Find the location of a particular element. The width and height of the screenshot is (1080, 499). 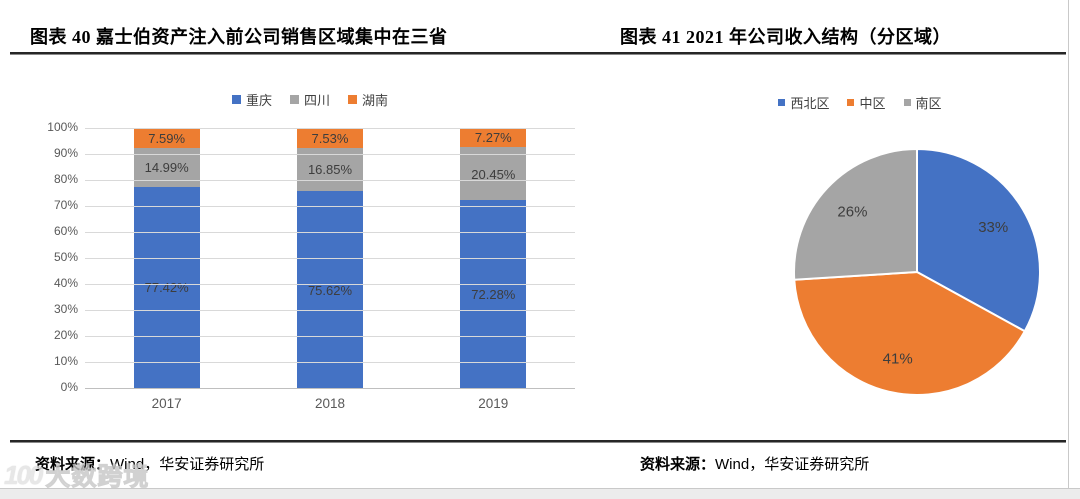

y-axis-tick-label: 100% is located at coordinates (62, 127).